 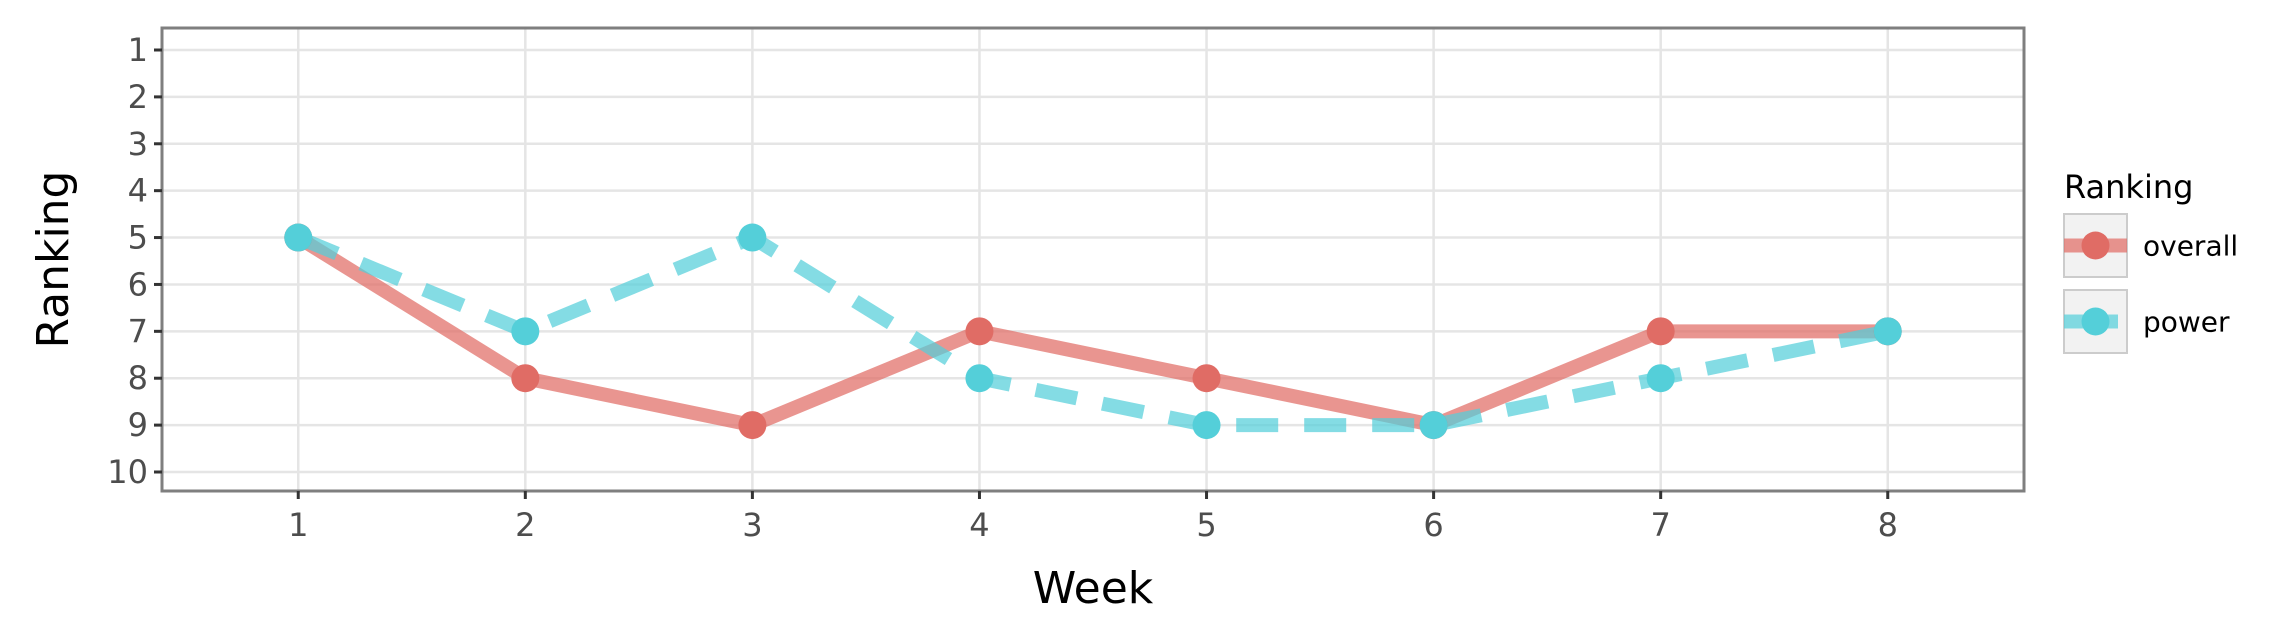 What do you see at coordinates (2128, 187) in the screenshot?
I see `legend-title: Ranking` at bounding box center [2128, 187].